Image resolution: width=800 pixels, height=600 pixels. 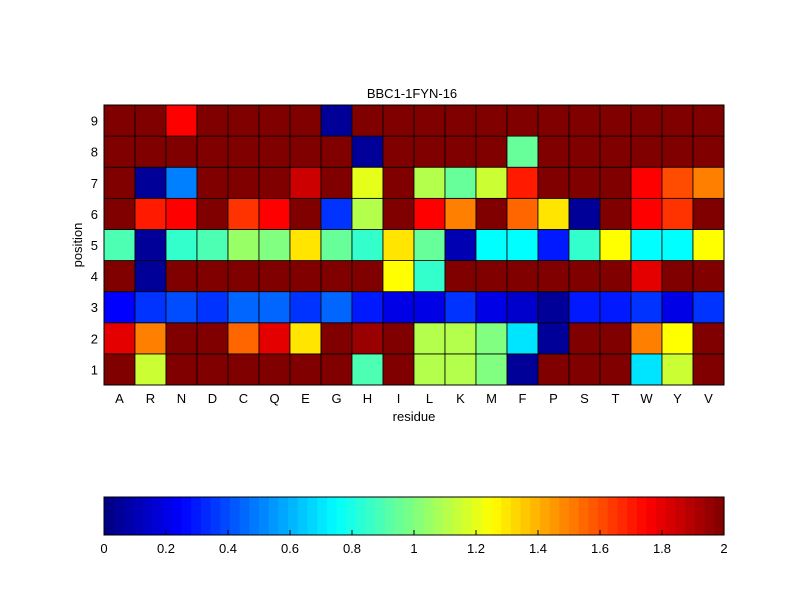 What do you see at coordinates (94, 338) in the screenshot?
I see `y-tick-label: 2` at bounding box center [94, 338].